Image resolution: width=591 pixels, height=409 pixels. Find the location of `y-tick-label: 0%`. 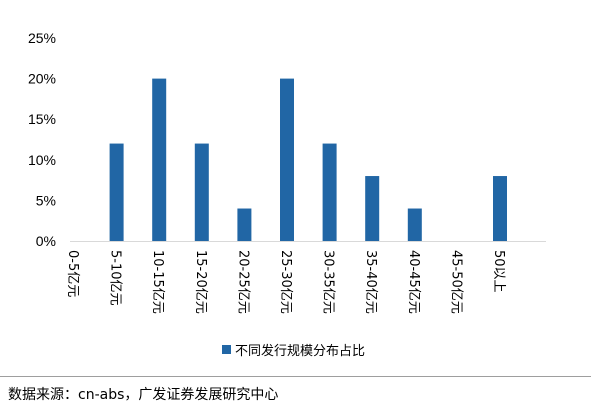

y-tick-label: 0% is located at coordinates (46, 241).